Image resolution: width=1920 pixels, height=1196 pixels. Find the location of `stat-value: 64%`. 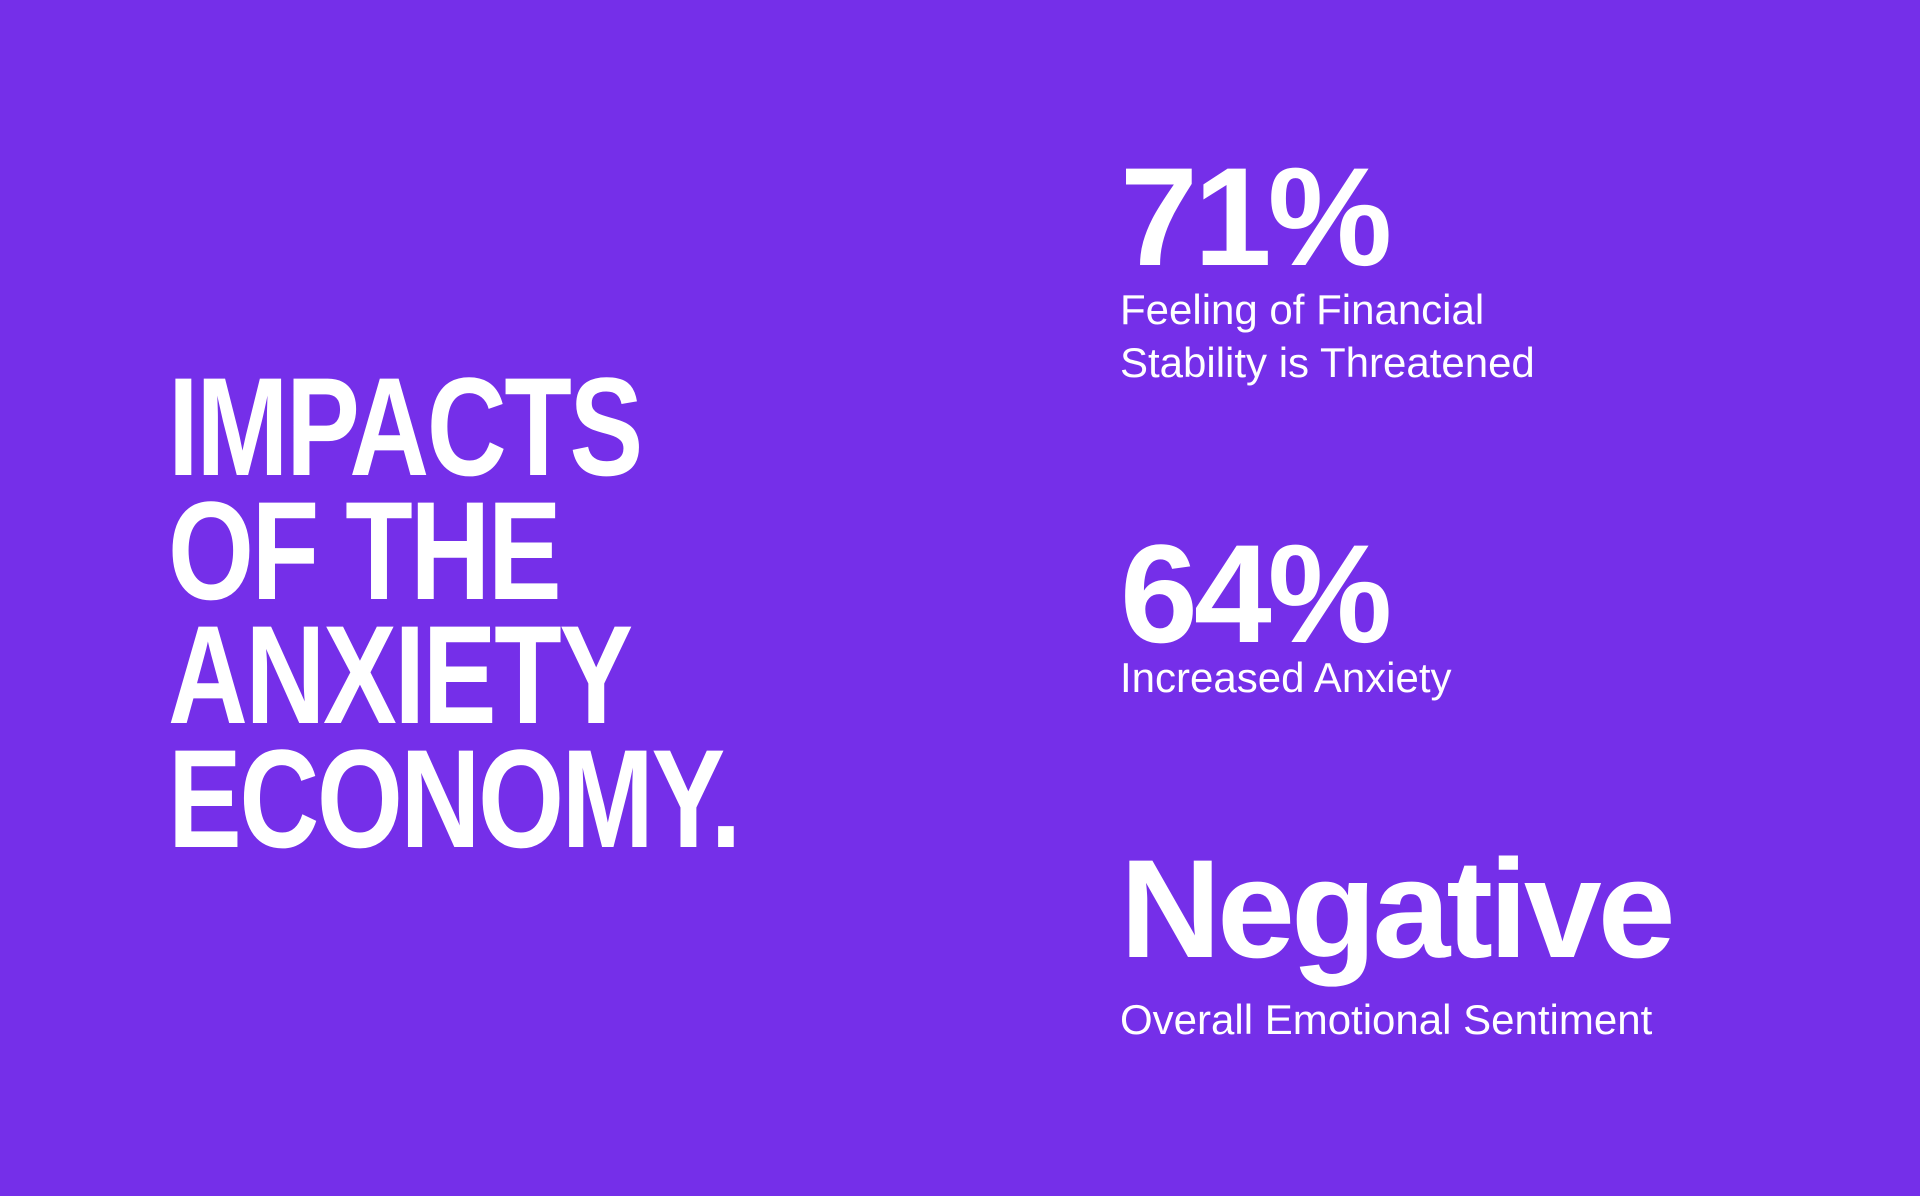

stat-value: 64% is located at coordinates (1256, 593).